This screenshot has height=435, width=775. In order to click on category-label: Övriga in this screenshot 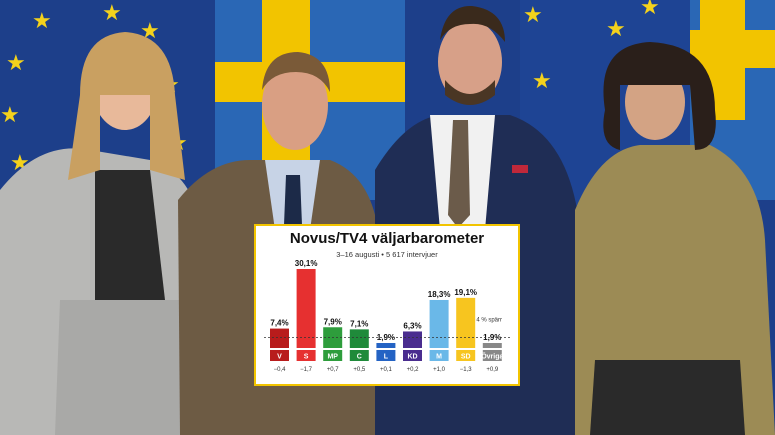, I will do `click(492, 356)`.